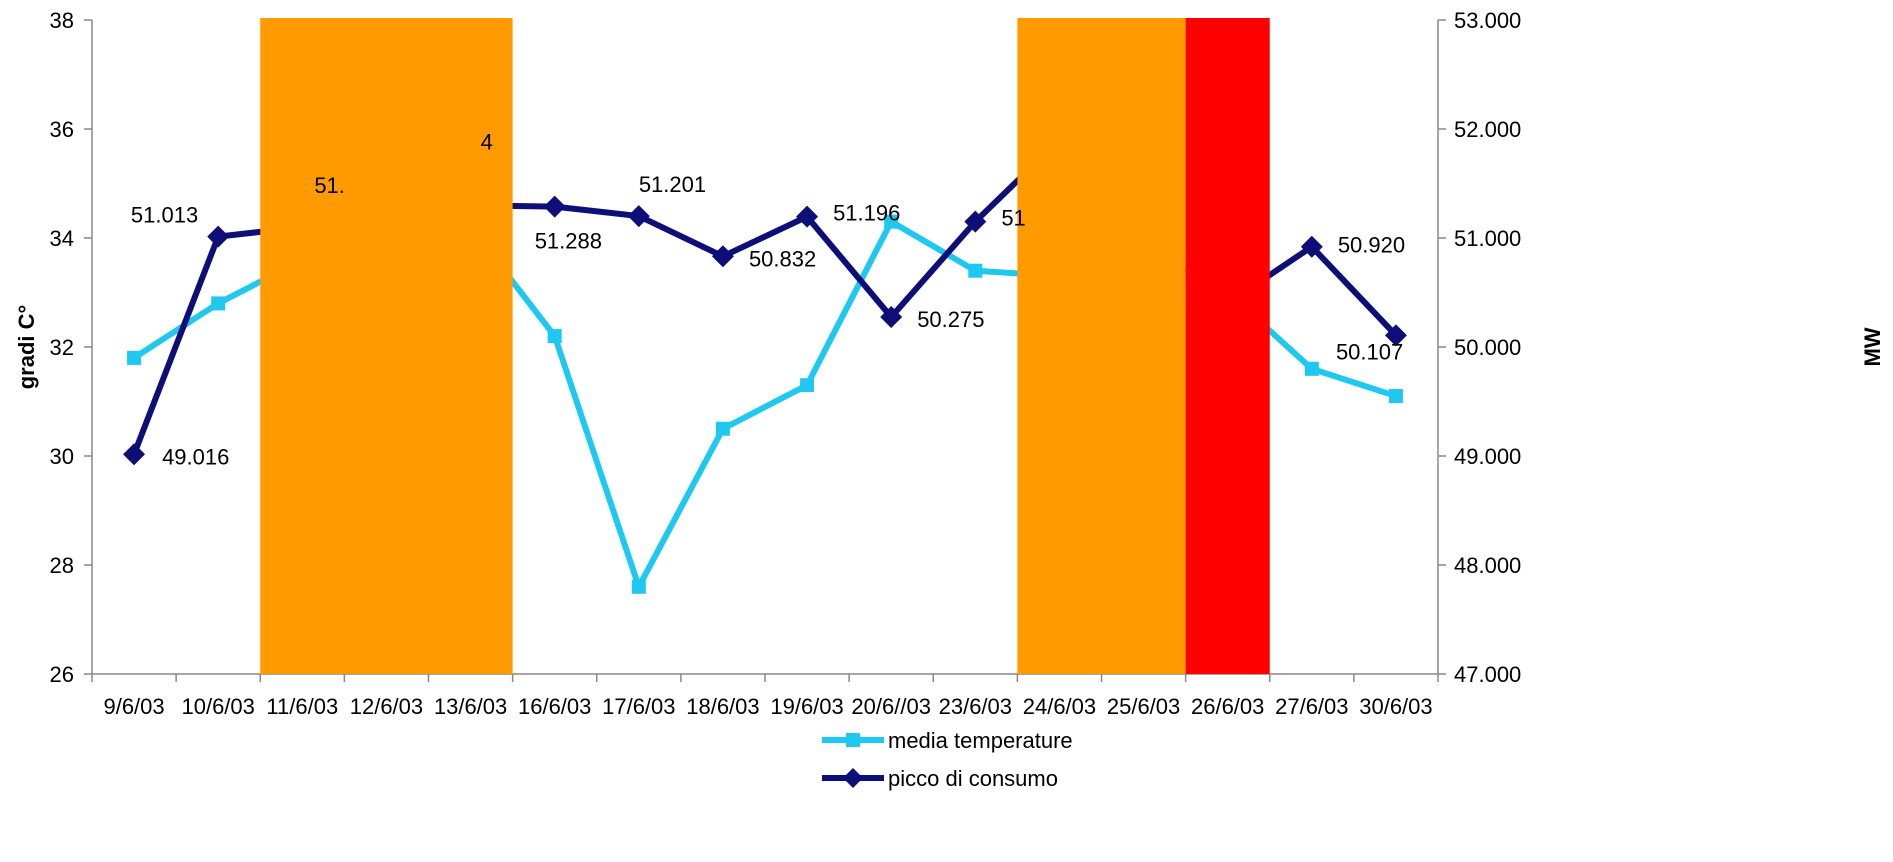 The height and width of the screenshot is (862, 1893). I want to click on y-tick-label: 34, so click(62, 238).